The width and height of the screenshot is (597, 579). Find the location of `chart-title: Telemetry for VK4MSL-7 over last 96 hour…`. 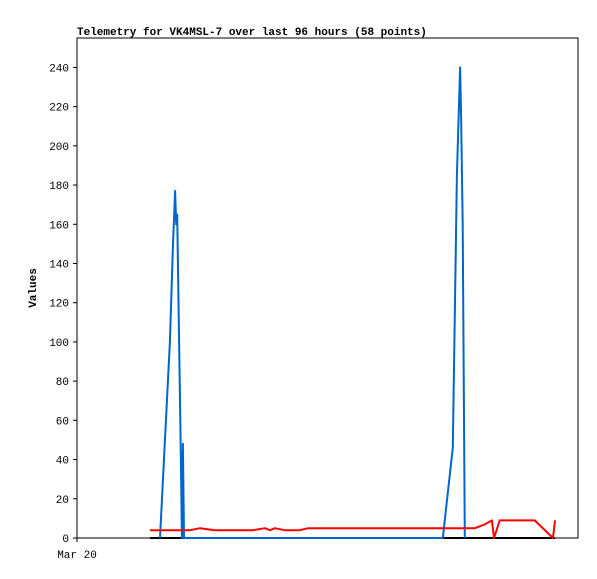

chart-title: Telemetry for VK4MSL-7 over last 96 hour… is located at coordinates (252, 33).